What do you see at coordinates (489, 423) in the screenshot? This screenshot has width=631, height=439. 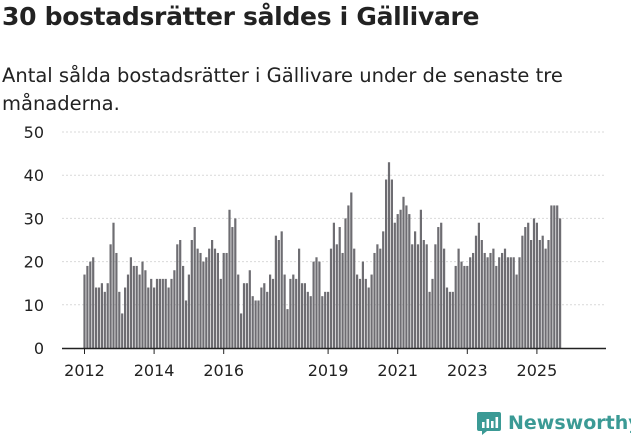 I see `newsworthy-logo-icon` at bounding box center [489, 423].